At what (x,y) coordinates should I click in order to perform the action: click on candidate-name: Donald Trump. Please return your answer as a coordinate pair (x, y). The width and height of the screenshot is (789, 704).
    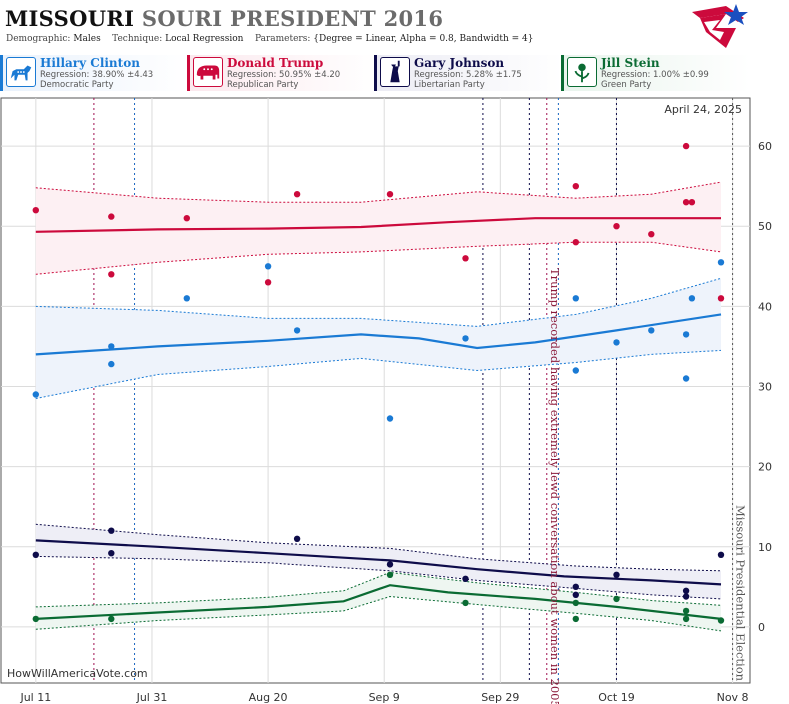
    Looking at the image, I should click on (275, 63).